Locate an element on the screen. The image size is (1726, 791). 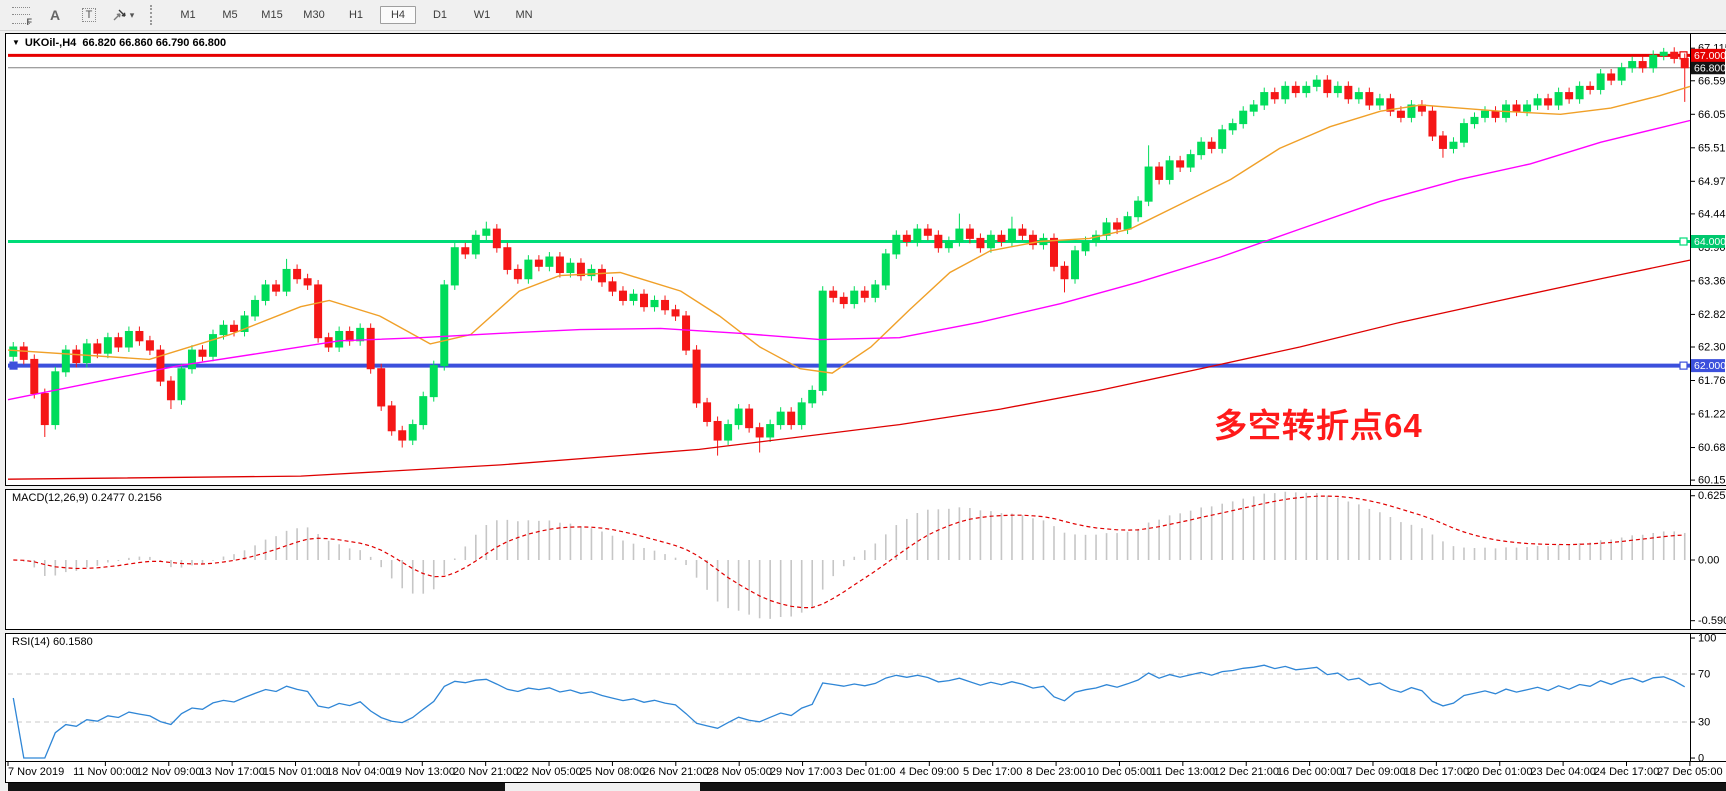
price-axis-tick: 60.155 is located at coordinates (1712, 481).